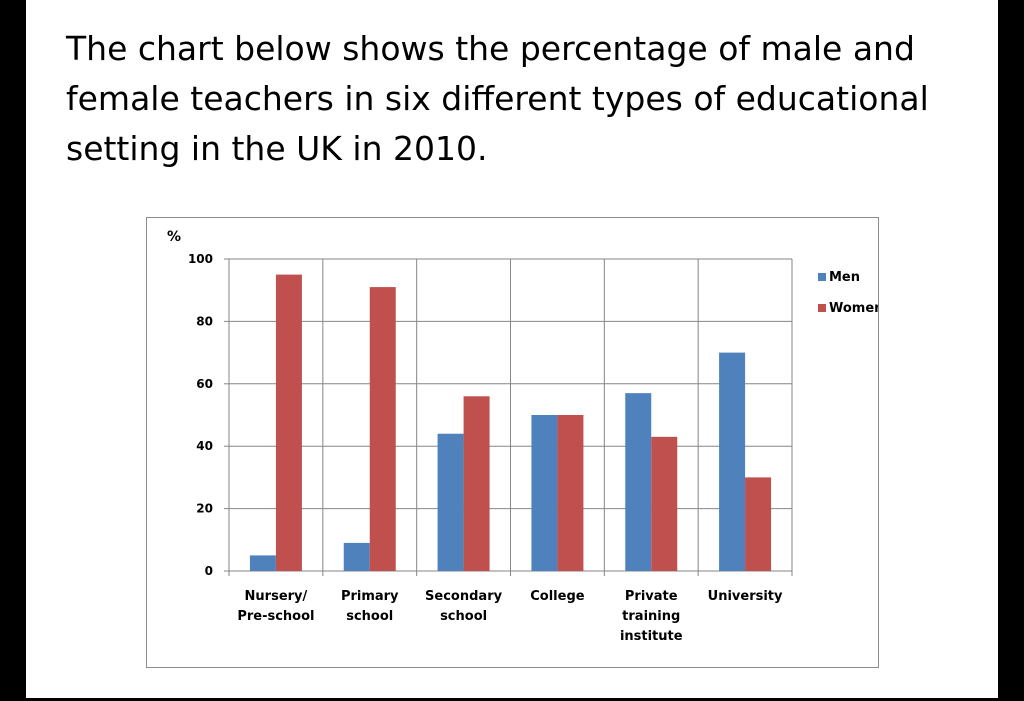 This screenshot has width=1024, height=701. What do you see at coordinates (651, 616) in the screenshot?
I see `x-tick-label: Private training institute` at bounding box center [651, 616].